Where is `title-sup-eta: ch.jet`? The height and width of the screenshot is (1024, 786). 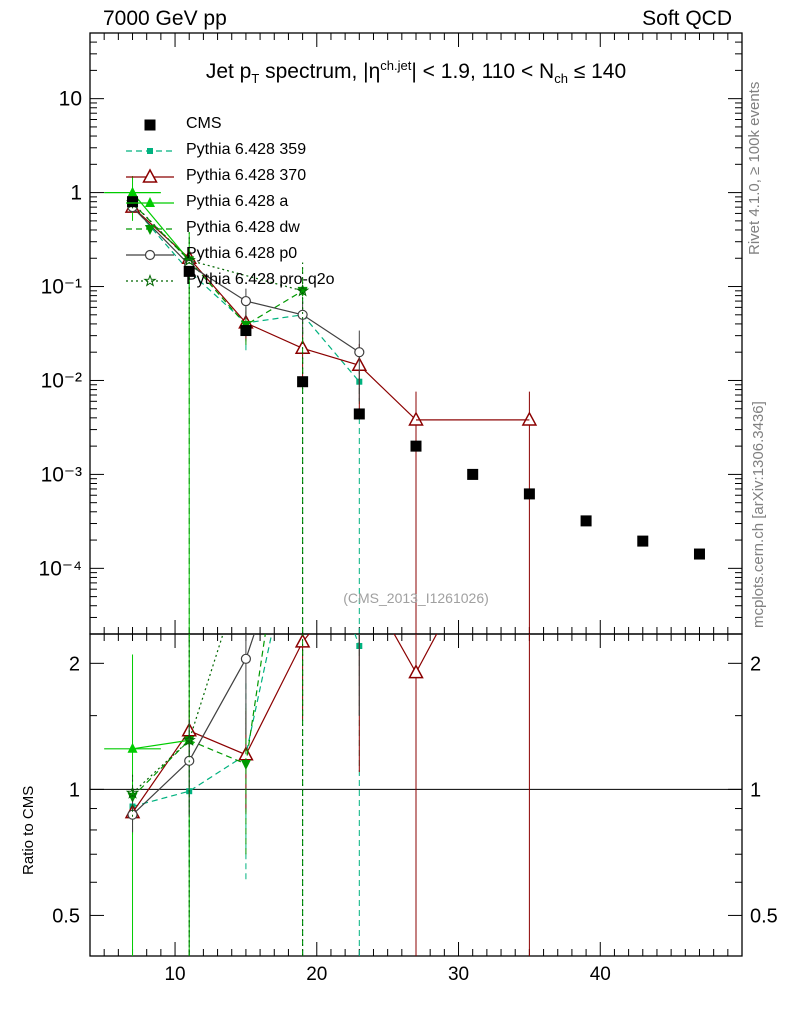
title-sup-eta: ch.jet is located at coordinates (396, 65).